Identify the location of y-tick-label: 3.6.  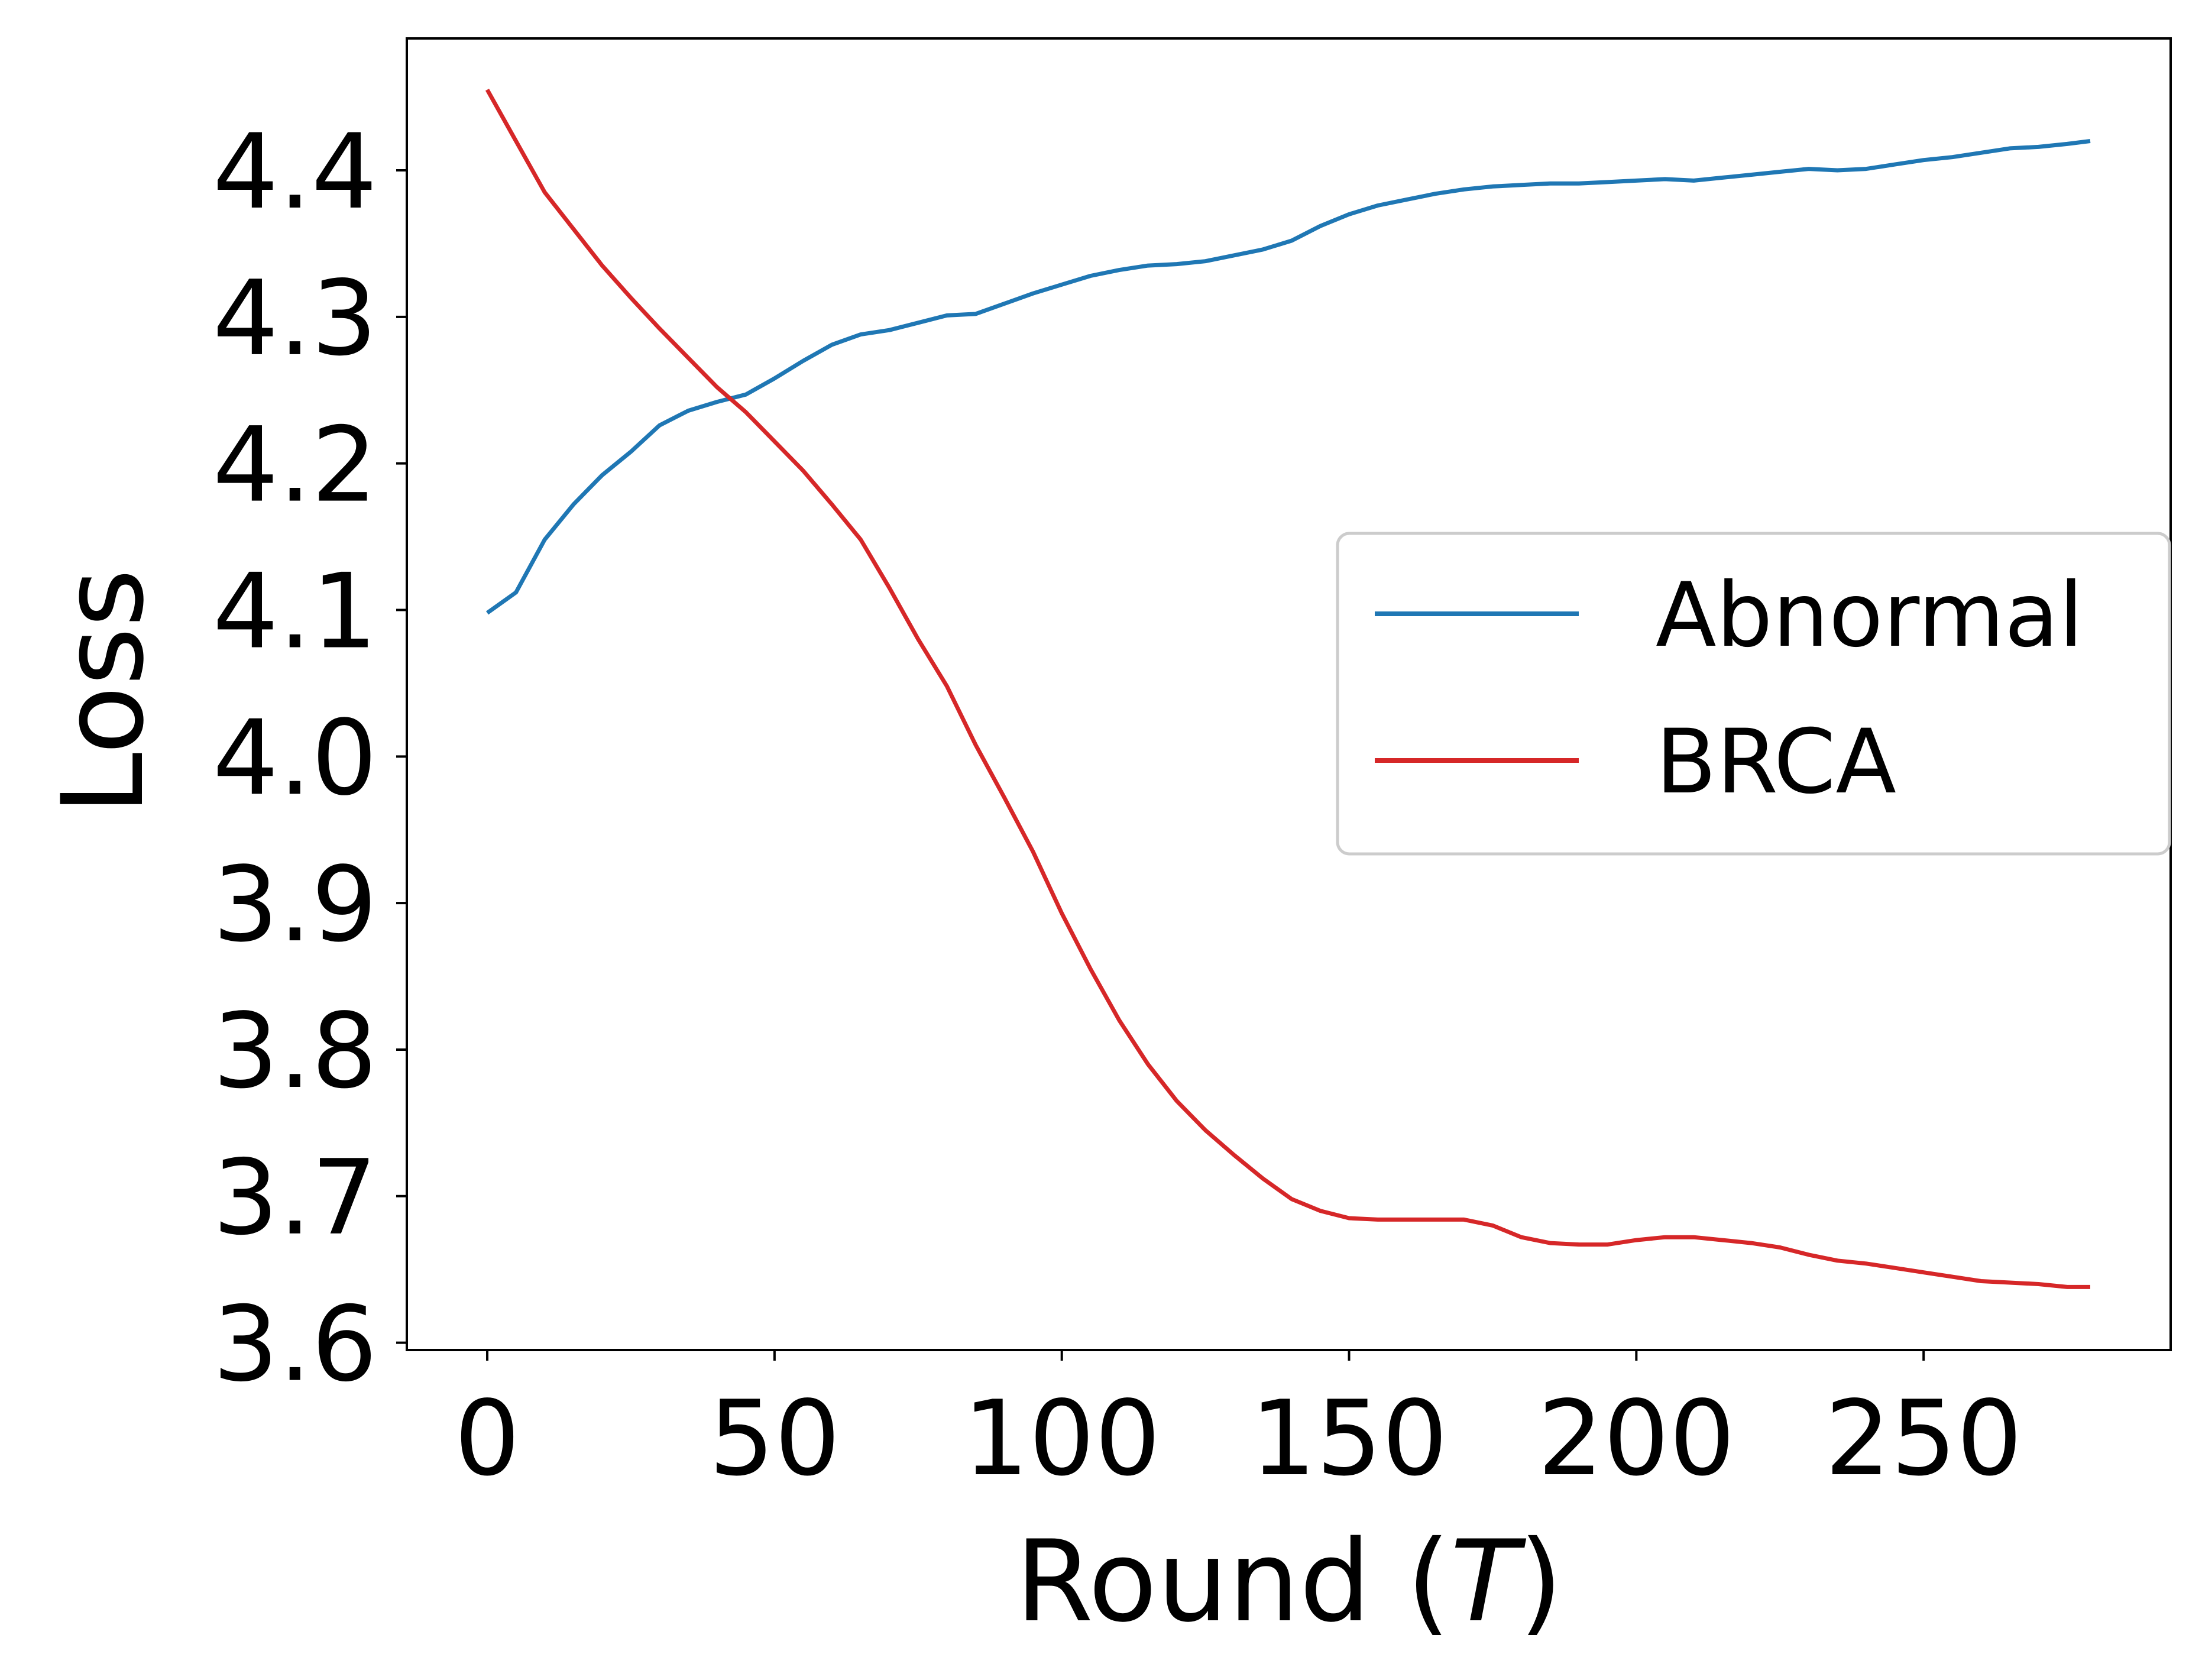
(295, 1345).